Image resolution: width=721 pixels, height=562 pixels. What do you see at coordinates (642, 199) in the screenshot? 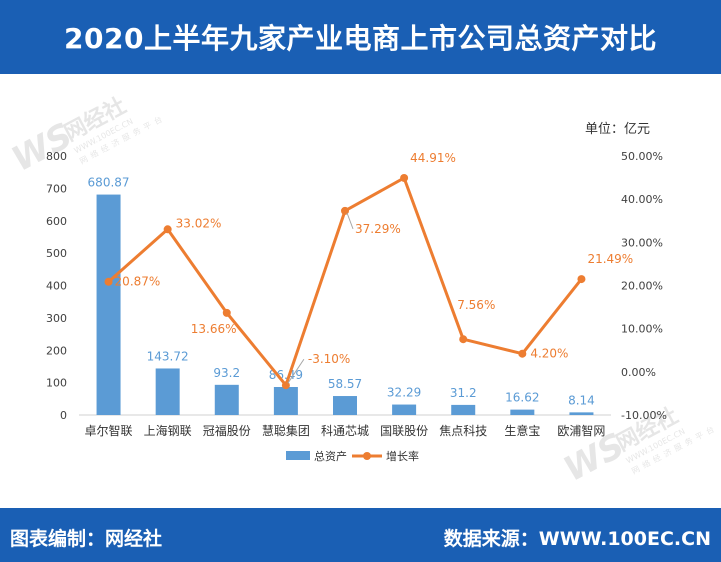
I see `y-right-tick-label: 40.00%` at bounding box center [642, 199].